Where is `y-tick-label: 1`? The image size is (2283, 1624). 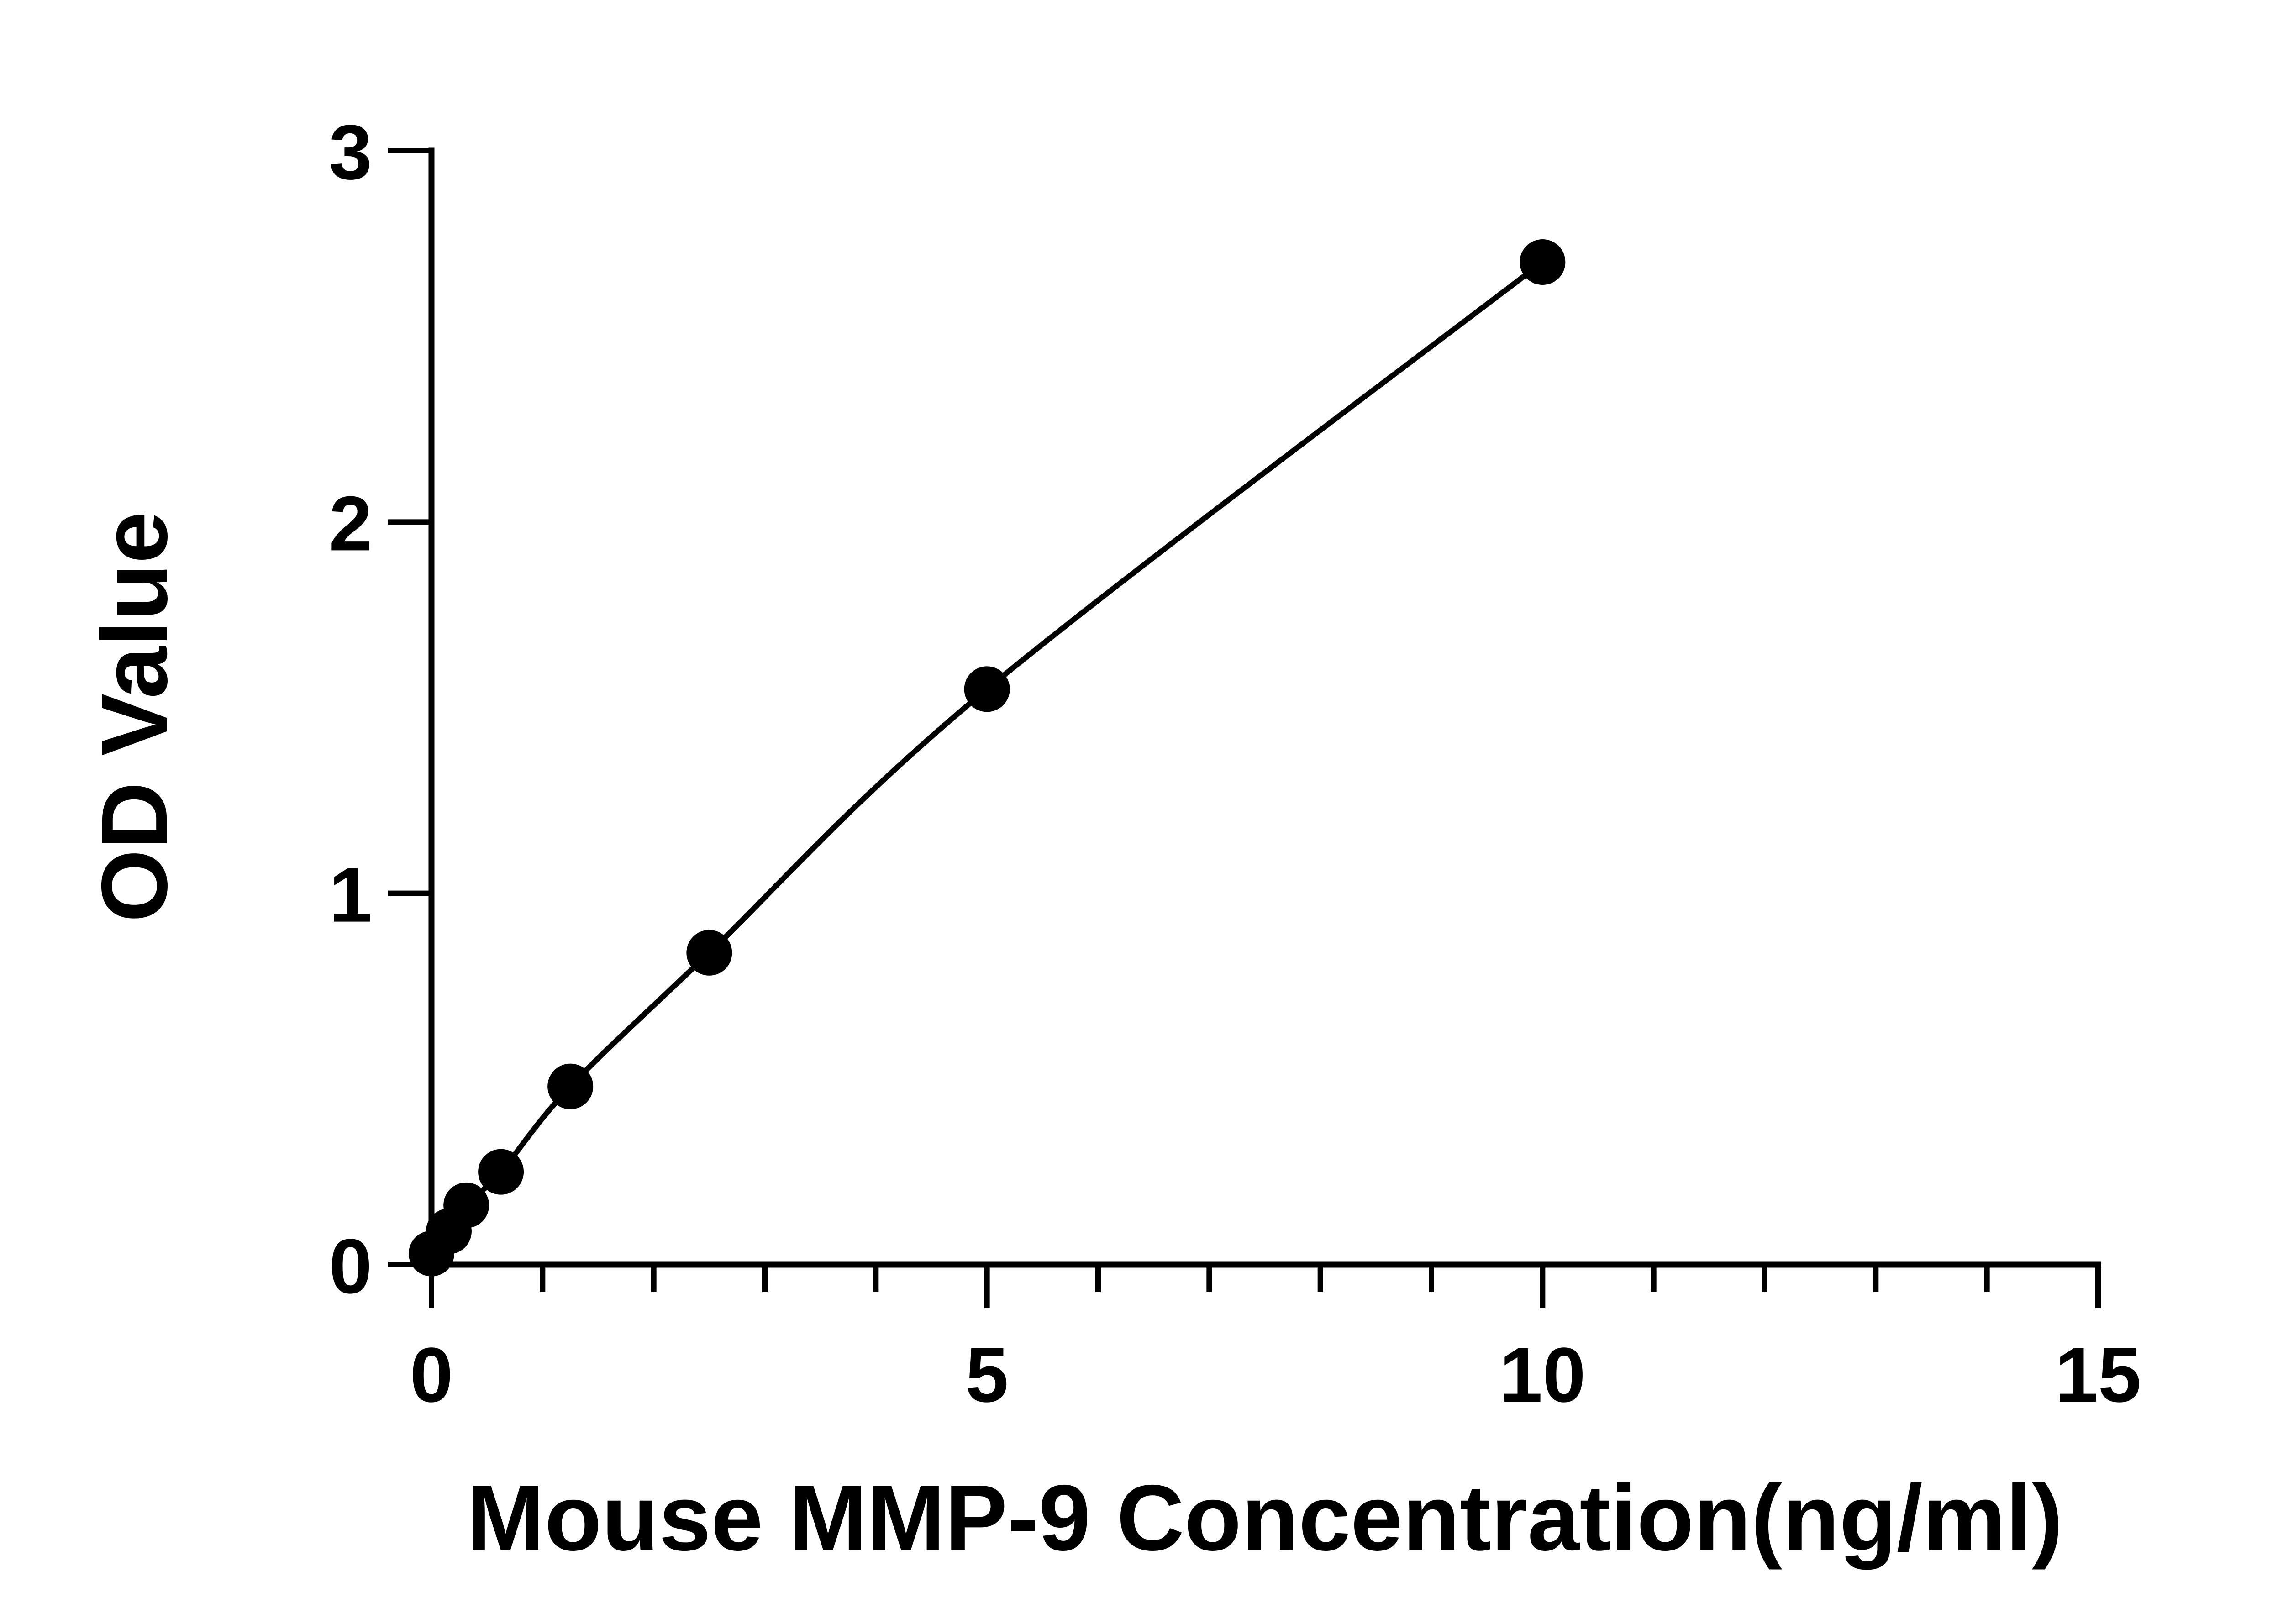
y-tick-label: 1 is located at coordinates (350, 896).